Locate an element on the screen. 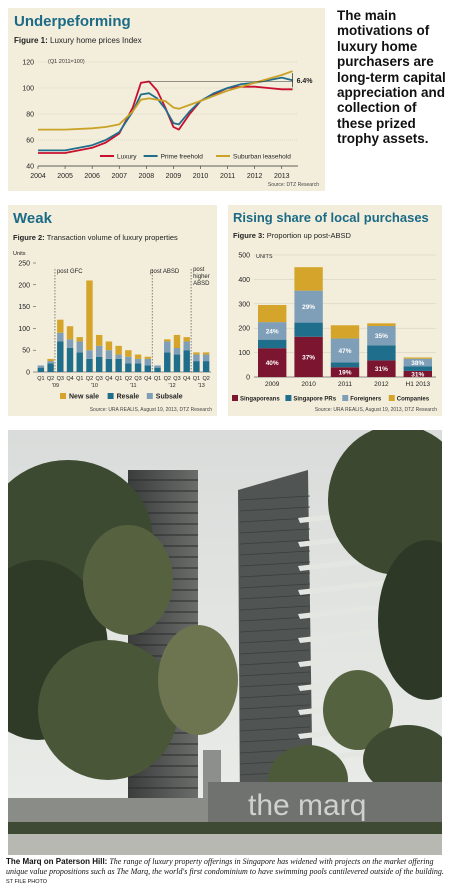  figure-2-subtitle-prefix: Figure 2: is located at coordinates (29, 237).